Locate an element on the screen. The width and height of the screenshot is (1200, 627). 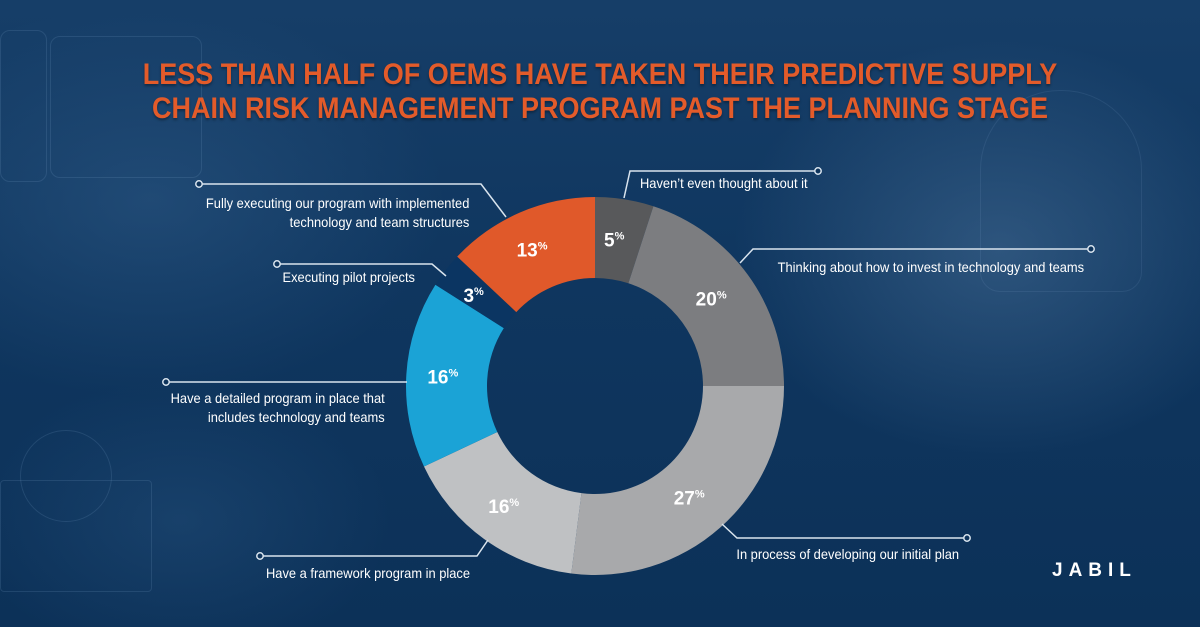
slice-value-number: 20 is located at coordinates (706, 300).